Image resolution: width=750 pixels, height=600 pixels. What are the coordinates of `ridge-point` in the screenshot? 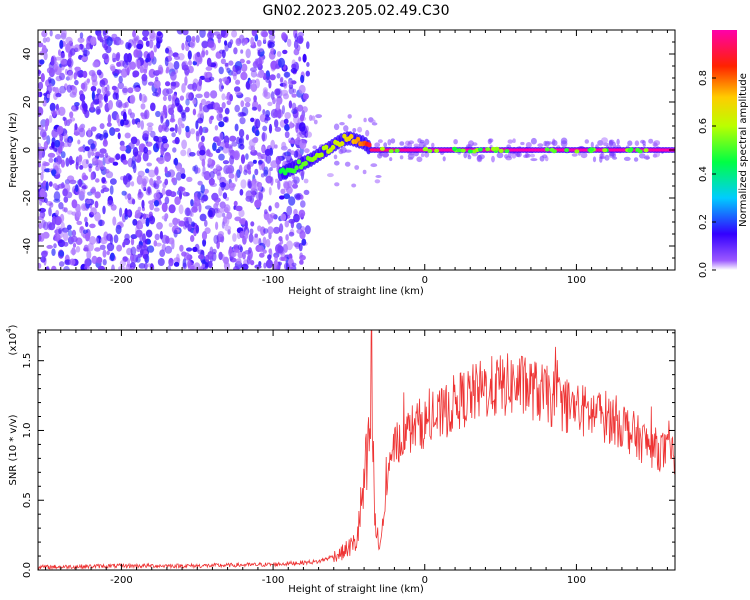 It's located at (358, 139).